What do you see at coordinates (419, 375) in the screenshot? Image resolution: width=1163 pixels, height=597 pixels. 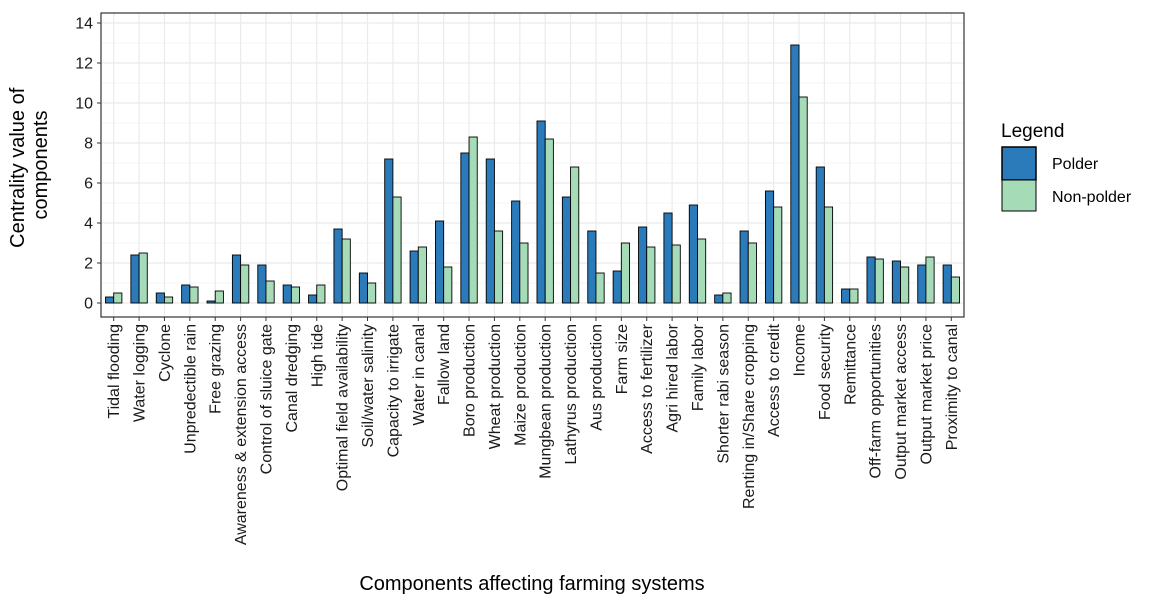 I see `x-tick-label: Water in canal` at bounding box center [419, 375].